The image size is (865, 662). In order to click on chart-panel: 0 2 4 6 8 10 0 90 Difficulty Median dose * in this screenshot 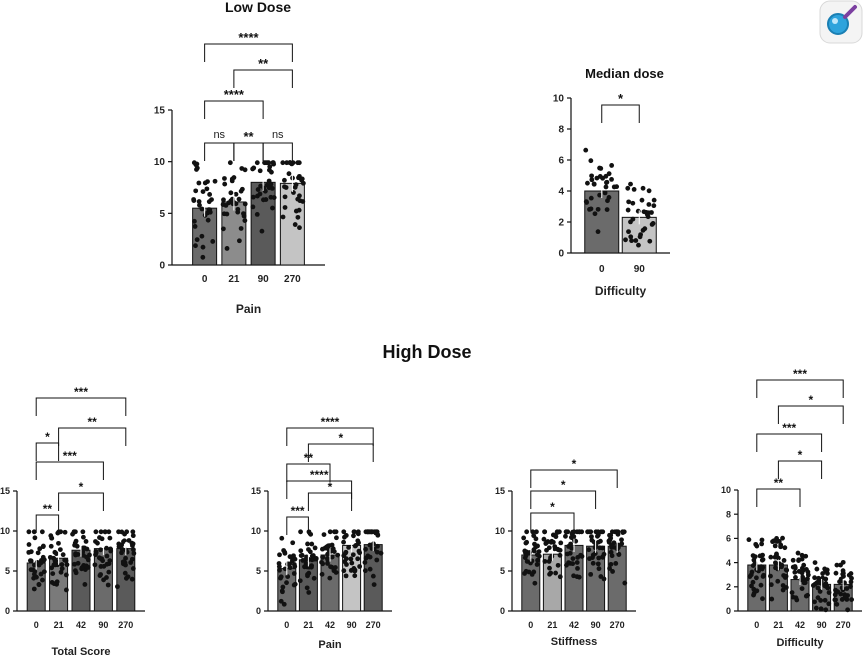, I will do `click(611, 182)`.